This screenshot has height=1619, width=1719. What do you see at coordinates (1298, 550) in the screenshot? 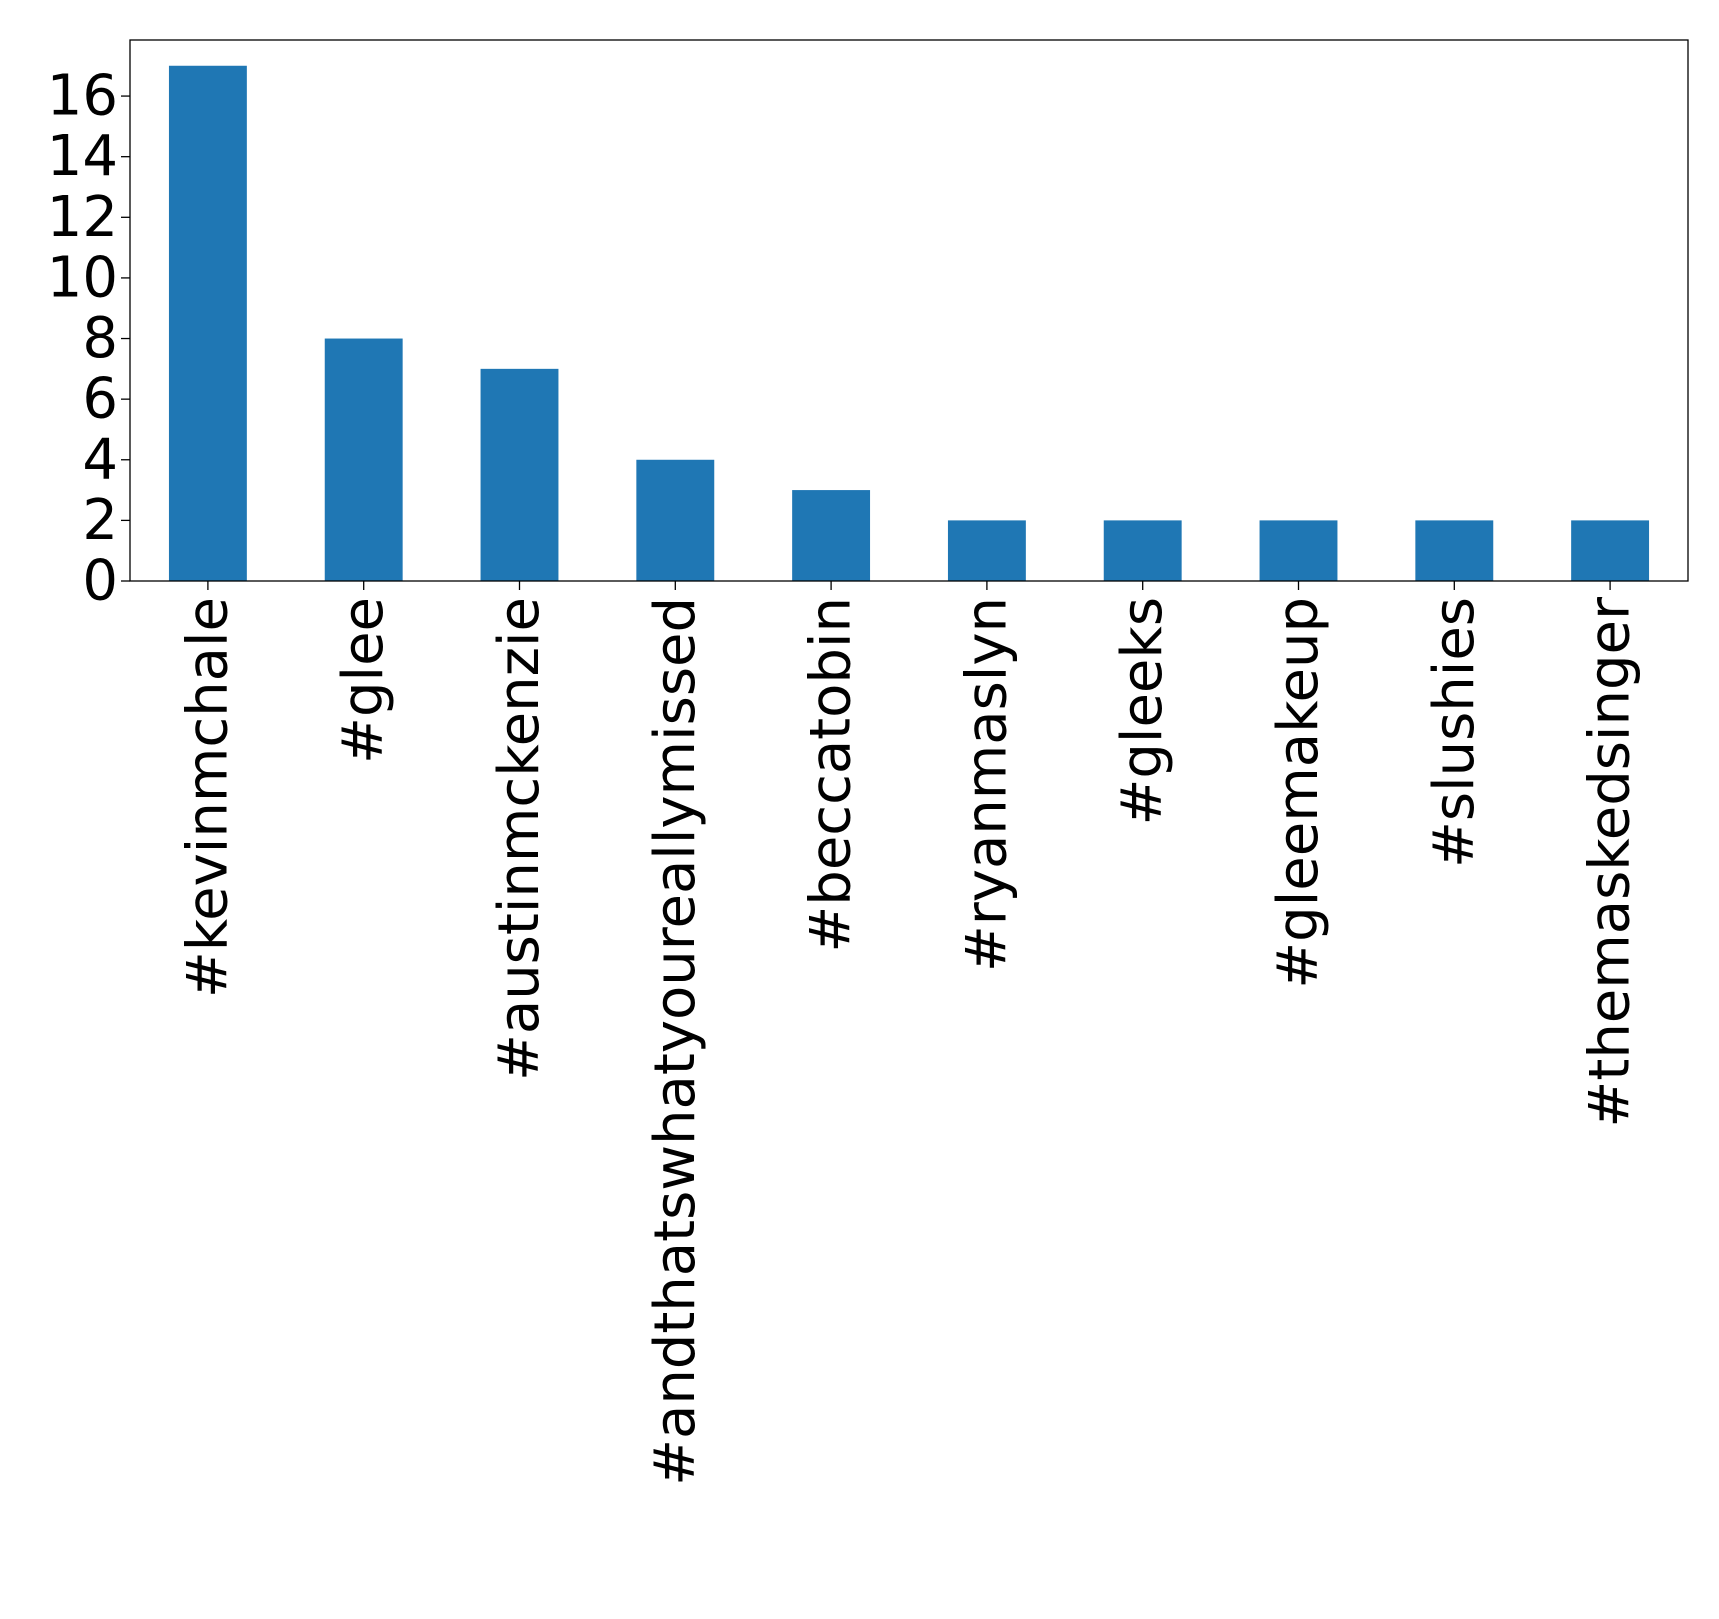
I see `bar-gleemakeup` at bounding box center [1298, 550].